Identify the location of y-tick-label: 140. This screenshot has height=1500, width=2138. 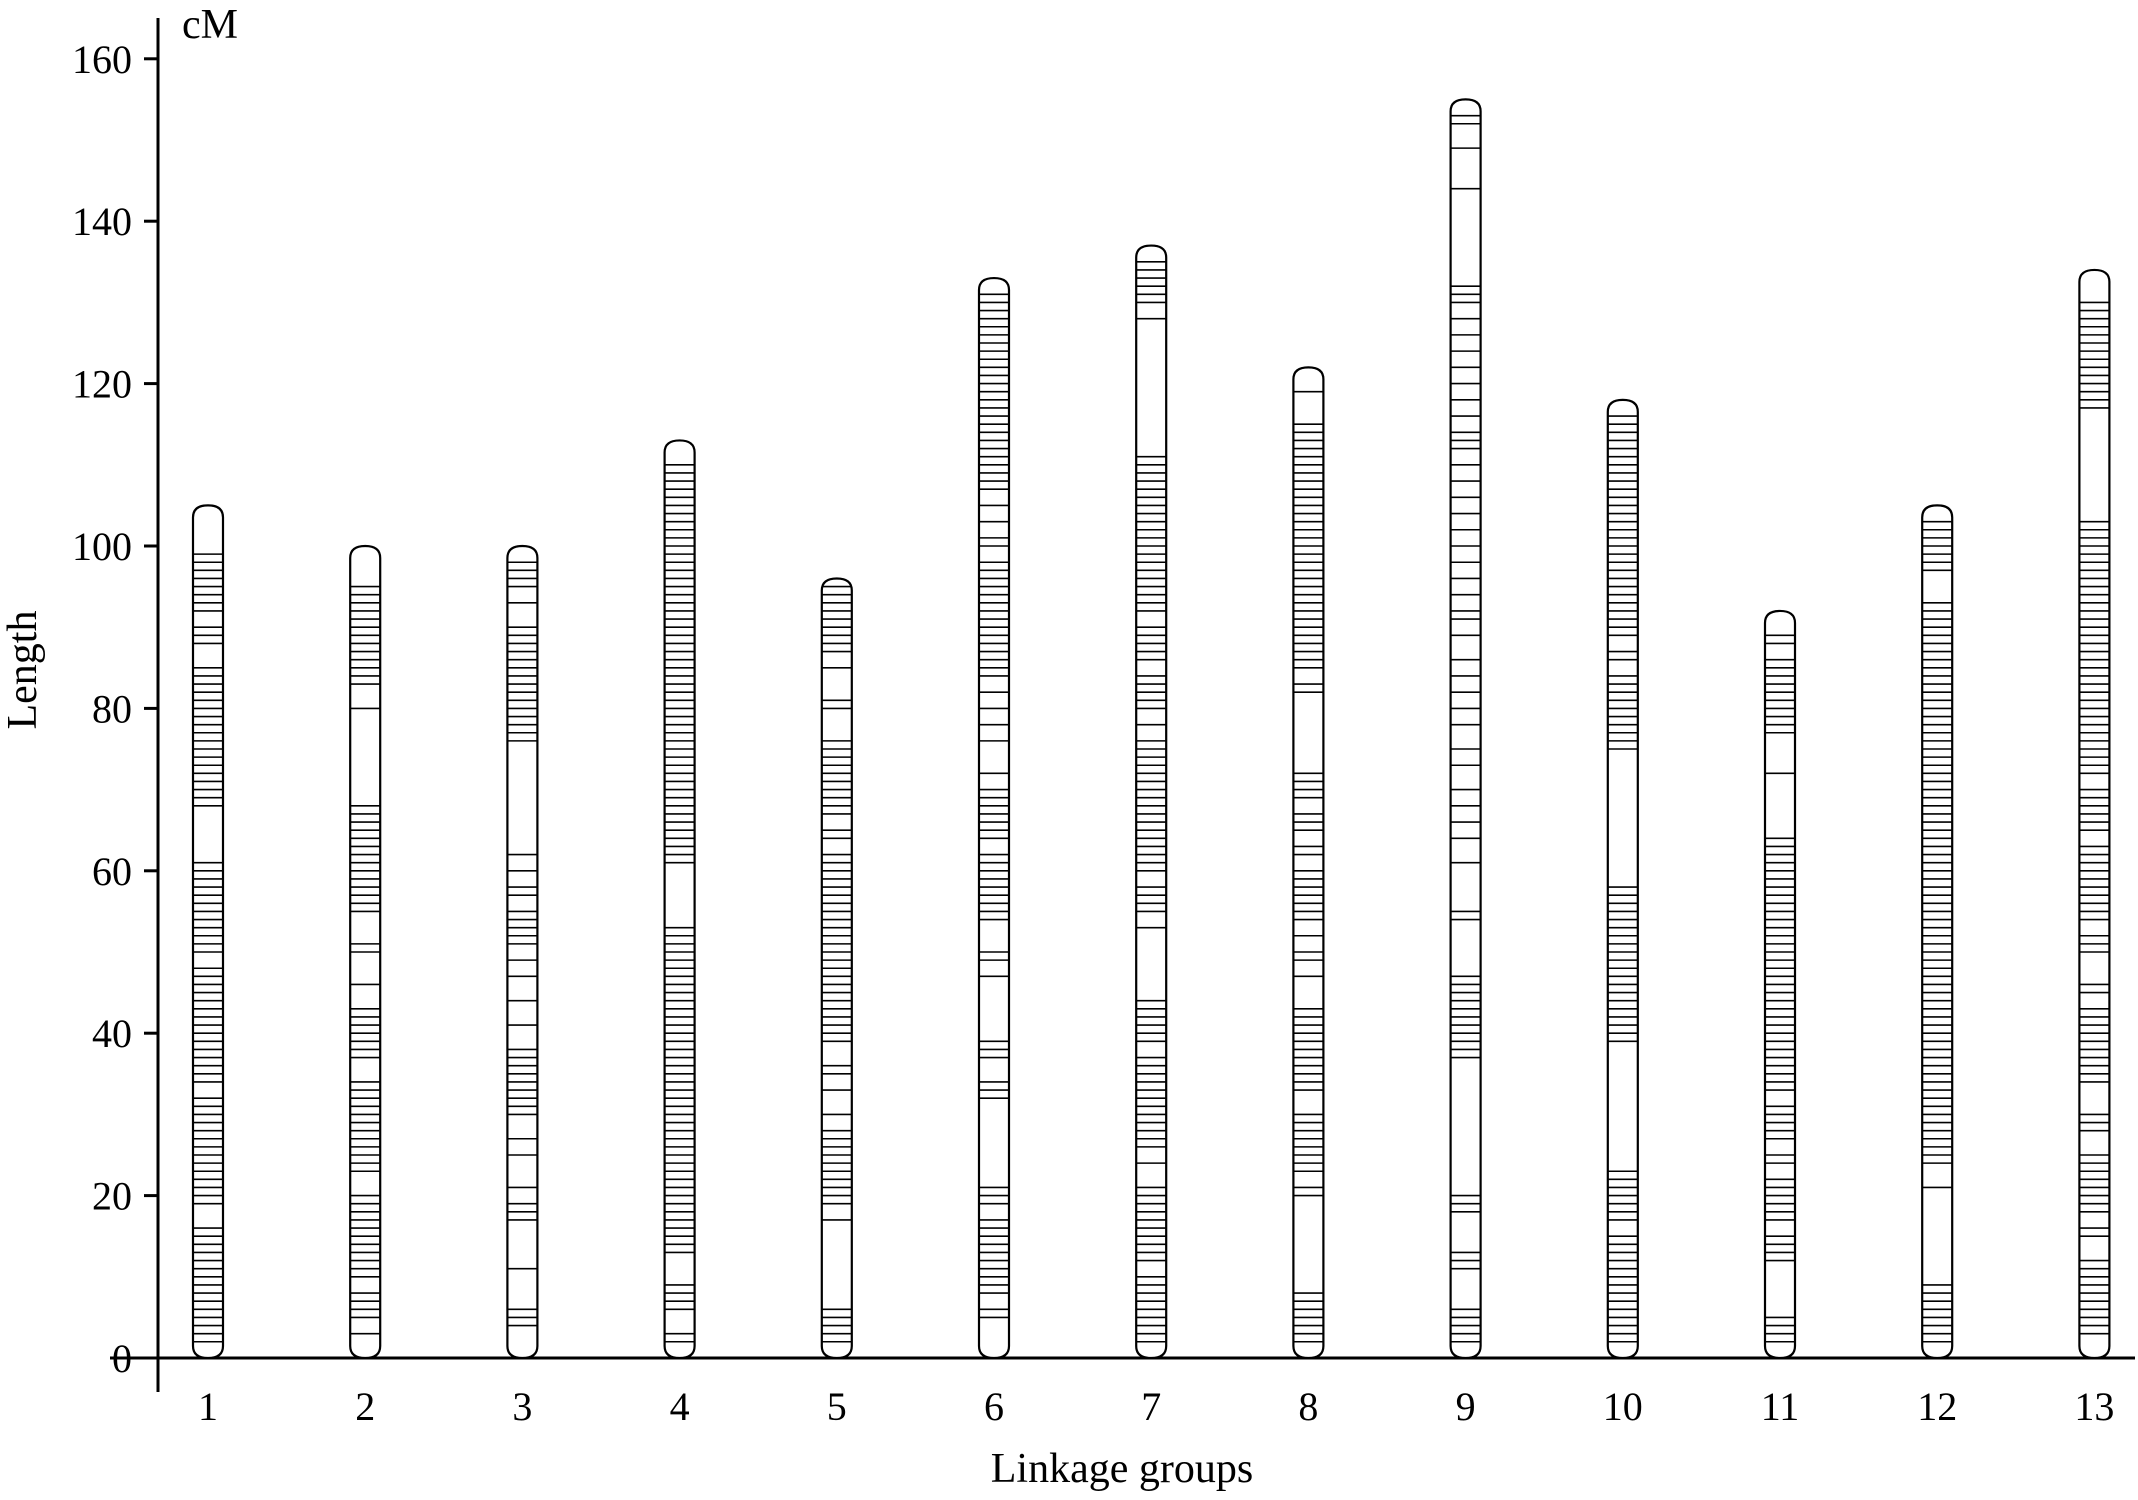
(102, 221).